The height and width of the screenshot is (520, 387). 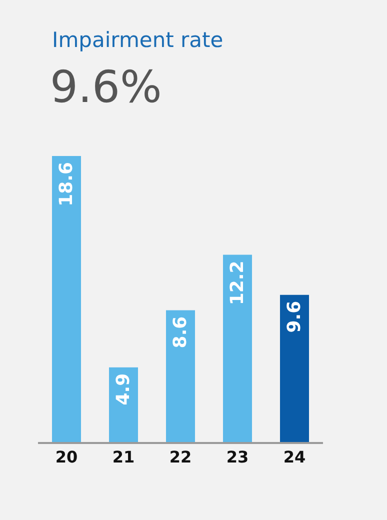 What do you see at coordinates (123, 389) in the screenshot?
I see `data-label: 4.9` at bounding box center [123, 389].